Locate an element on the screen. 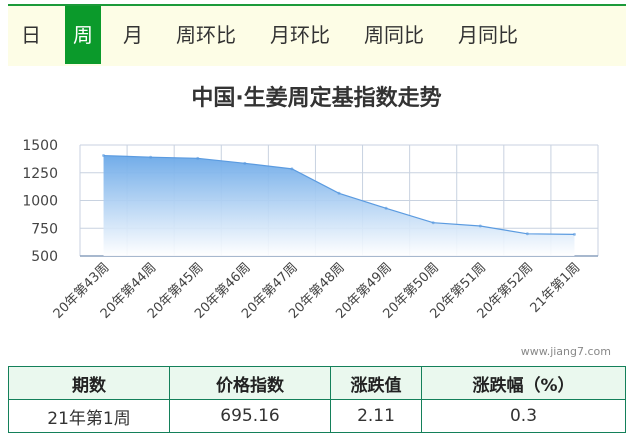  period-tab-bar: 日 周 月 周环比 月环比 周同比 月同比 is located at coordinates (317, 35).